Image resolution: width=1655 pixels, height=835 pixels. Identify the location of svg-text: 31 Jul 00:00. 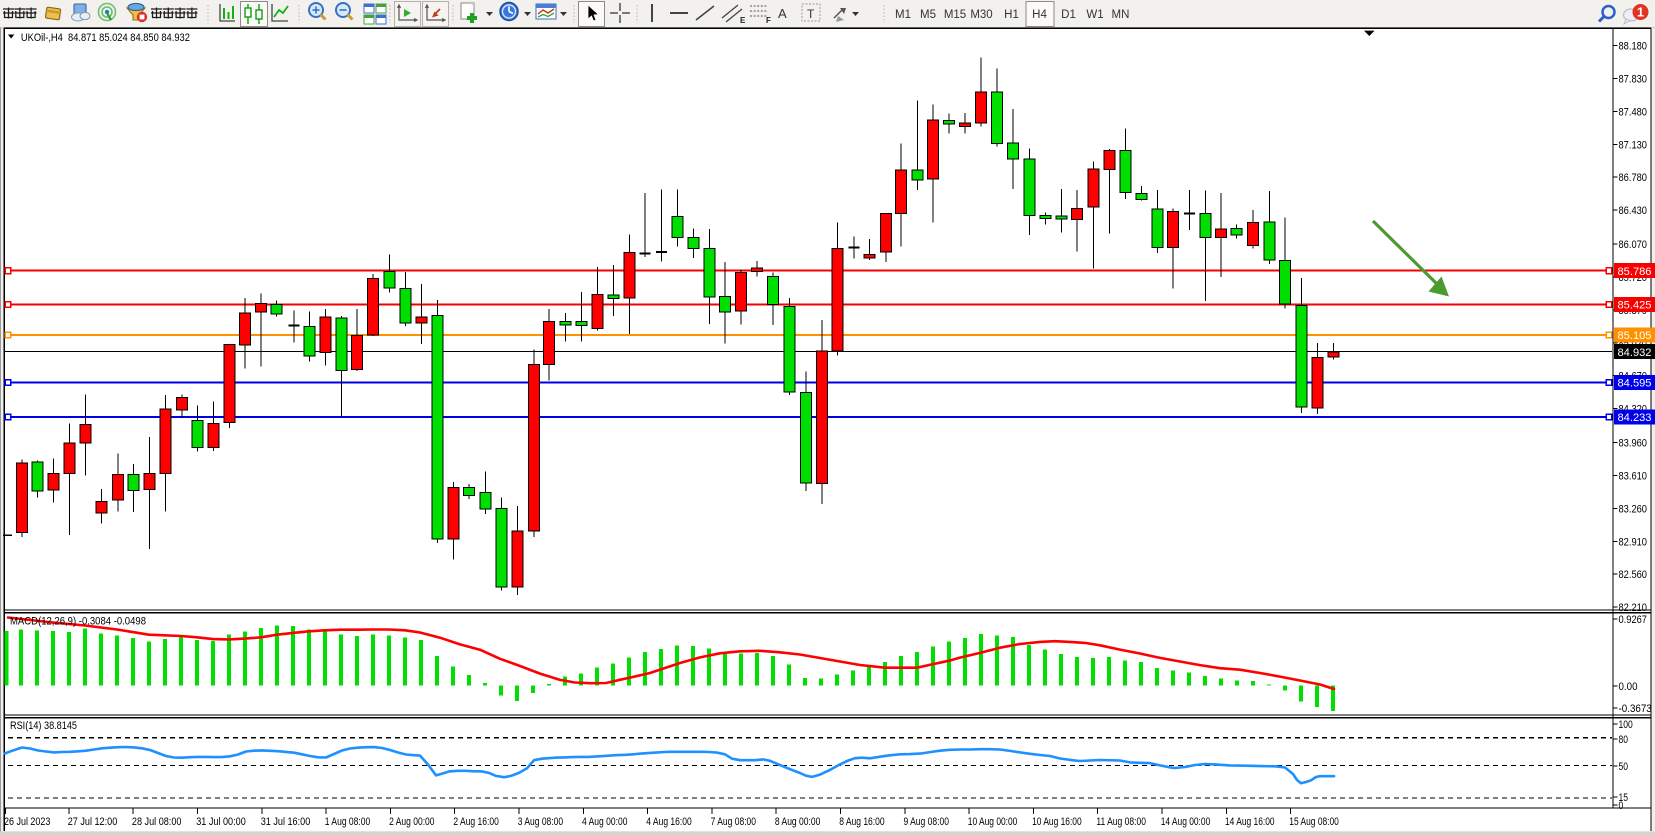
(221, 822).